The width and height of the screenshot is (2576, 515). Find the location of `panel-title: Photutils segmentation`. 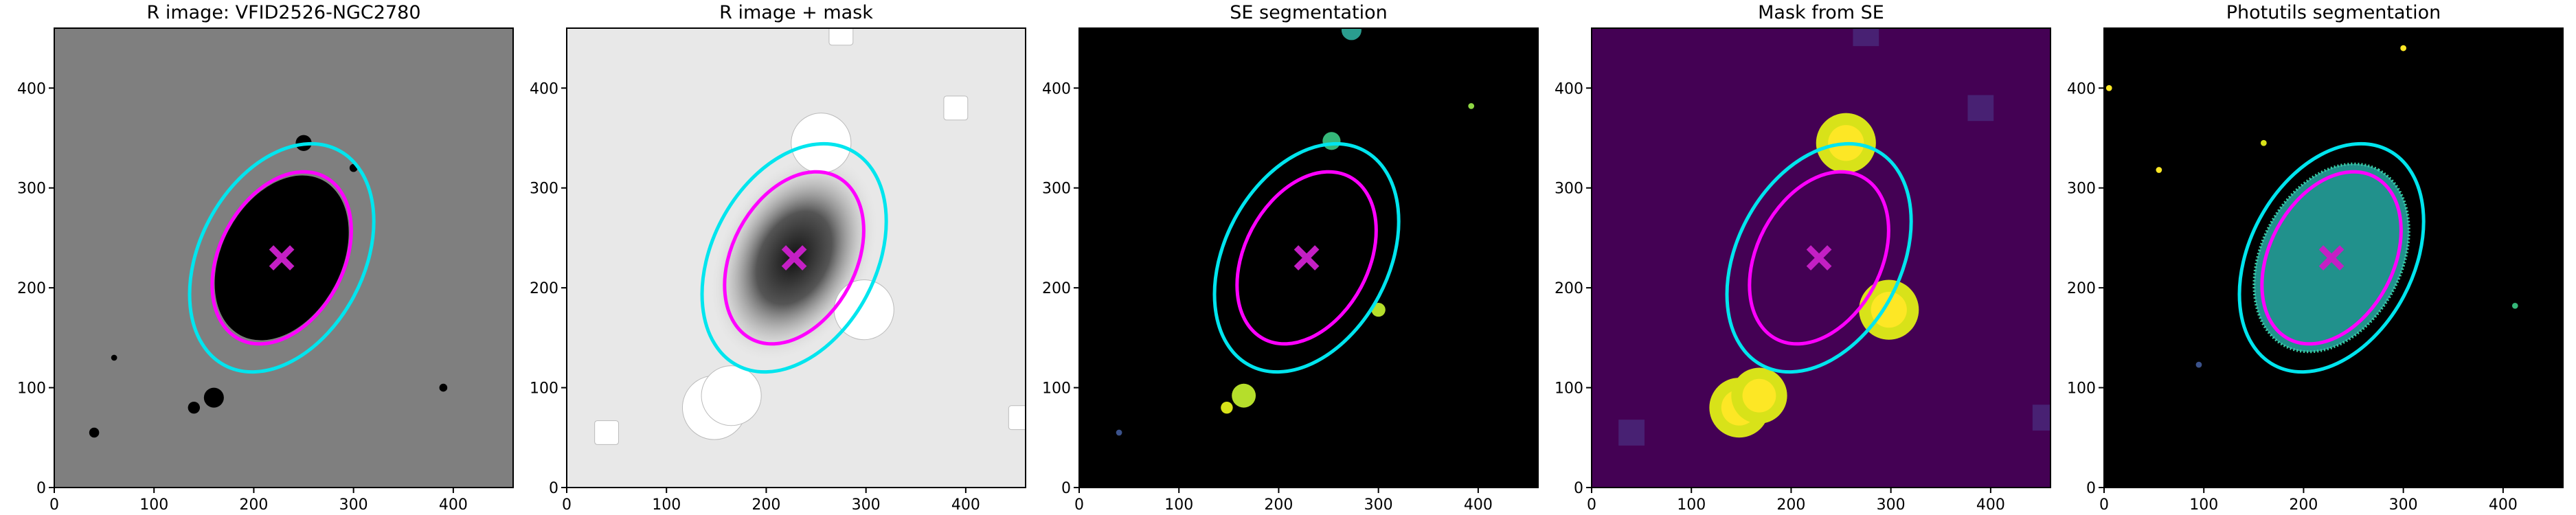

panel-title: Photutils segmentation is located at coordinates (2333, 12).